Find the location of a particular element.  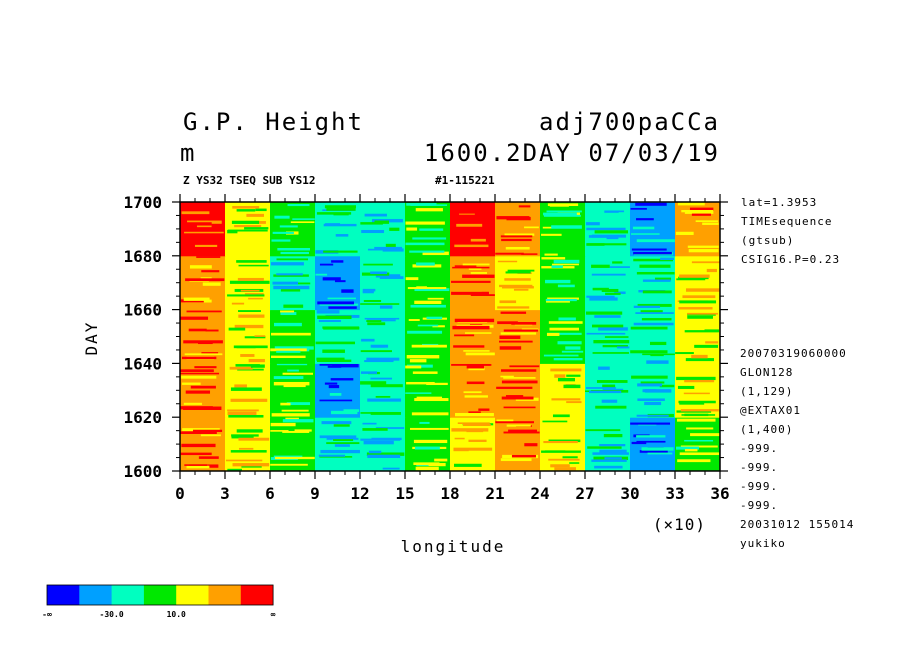

time-label: 1600.2DAY 07/03/19 is located at coordinates (572, 153).